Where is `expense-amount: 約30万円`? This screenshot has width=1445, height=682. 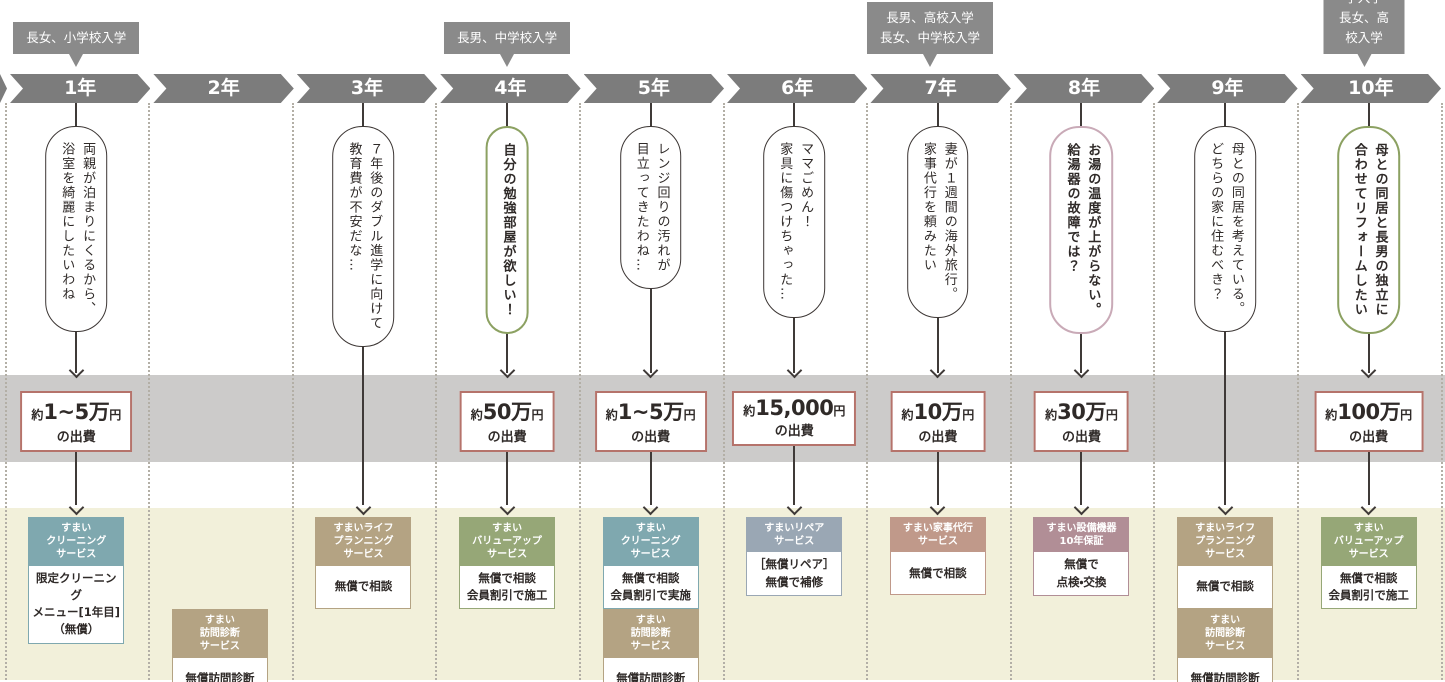
expense-amount: 約30万円 is located at coordinates (1081, 412).